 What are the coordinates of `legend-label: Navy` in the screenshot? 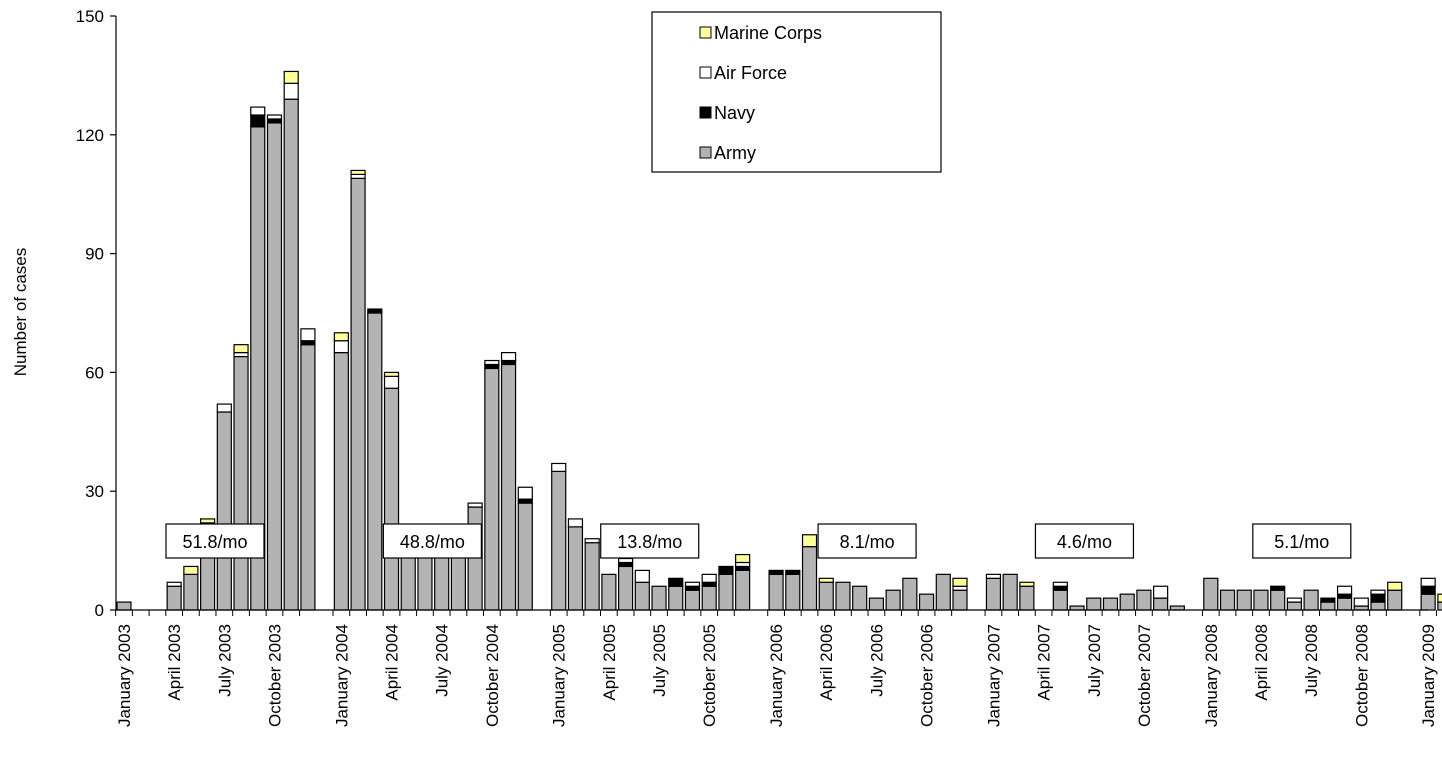 It's located at (734, 113).